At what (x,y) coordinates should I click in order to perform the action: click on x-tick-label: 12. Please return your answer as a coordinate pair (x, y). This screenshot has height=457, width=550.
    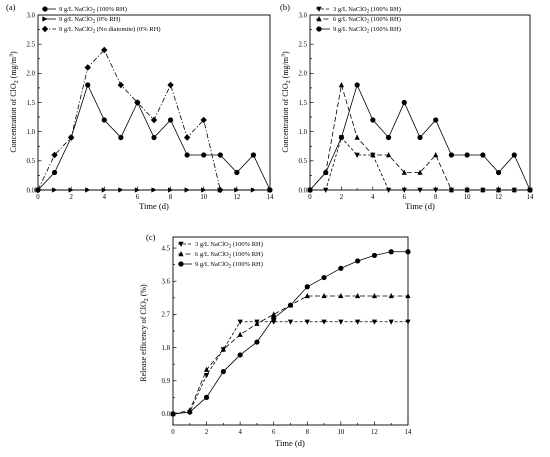
    Looking at the image, I should click on (236, 197).